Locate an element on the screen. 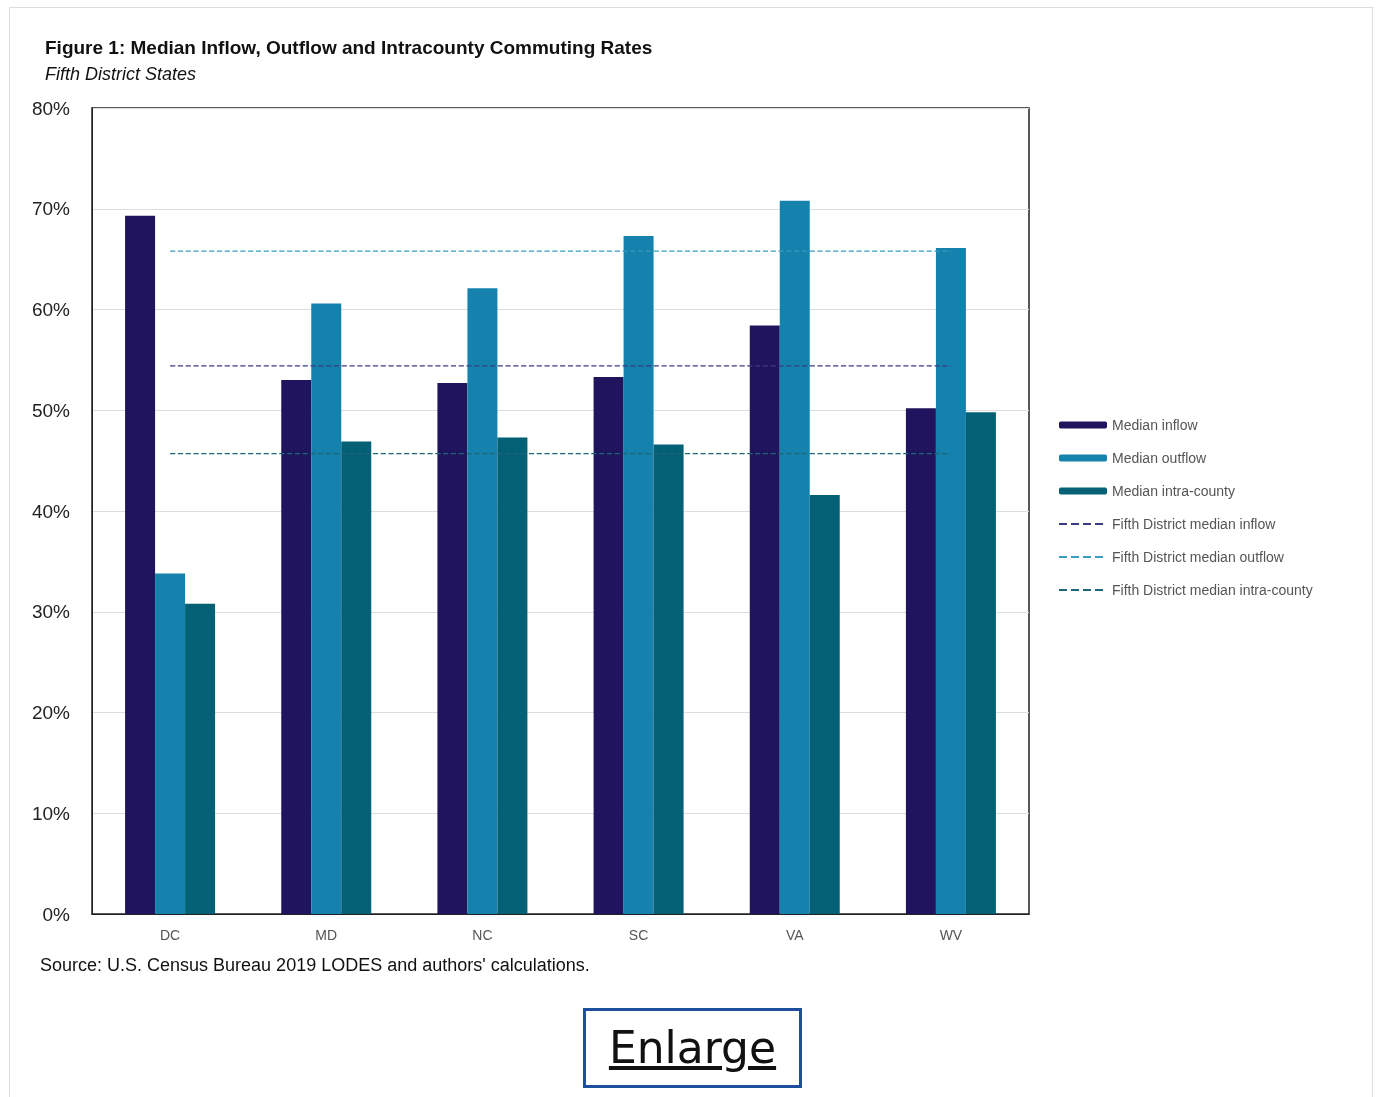 This screenshot has width=1377, height=1097. y-tick-label: 70% is located at coordinates (51, 209).